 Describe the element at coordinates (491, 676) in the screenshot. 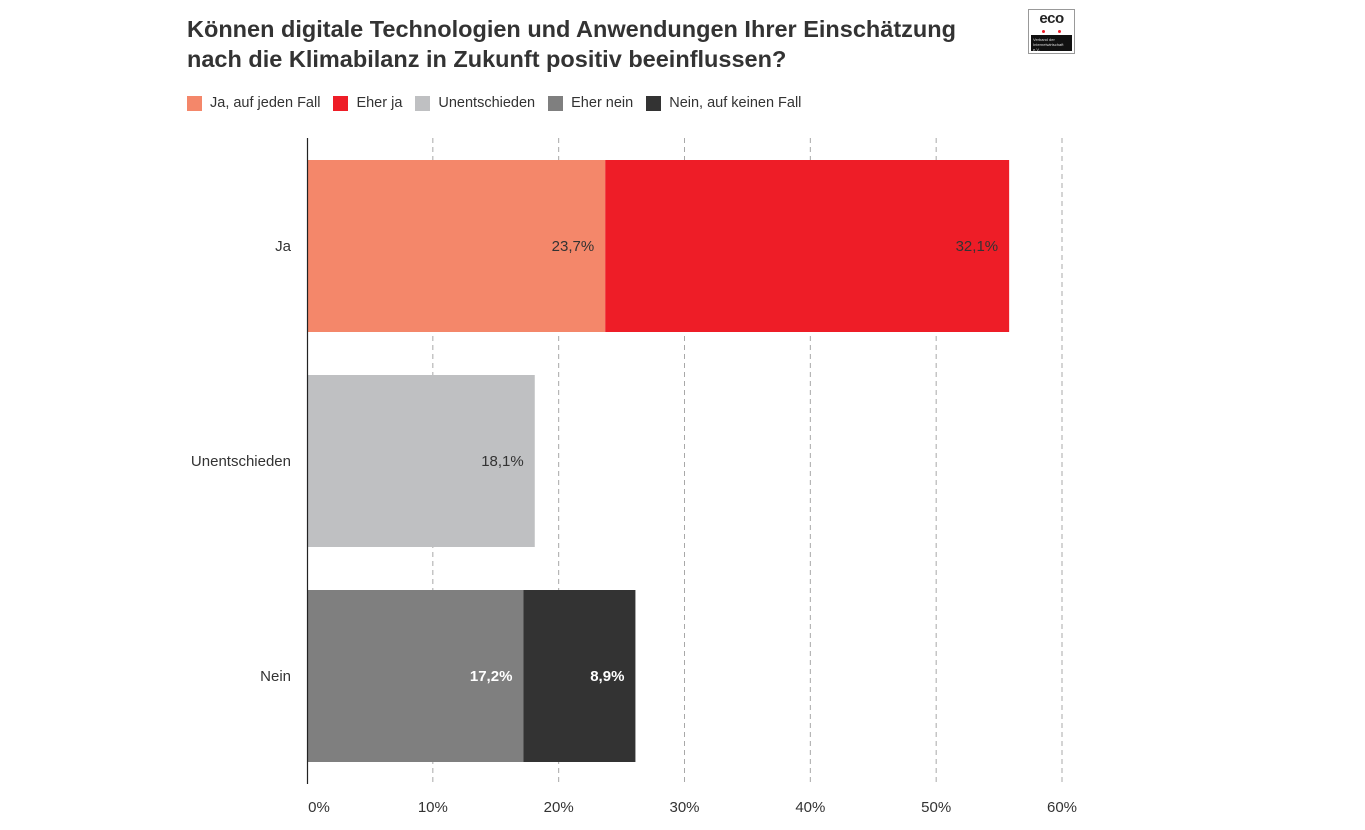

I see `data-label: 17,2%` at that location.